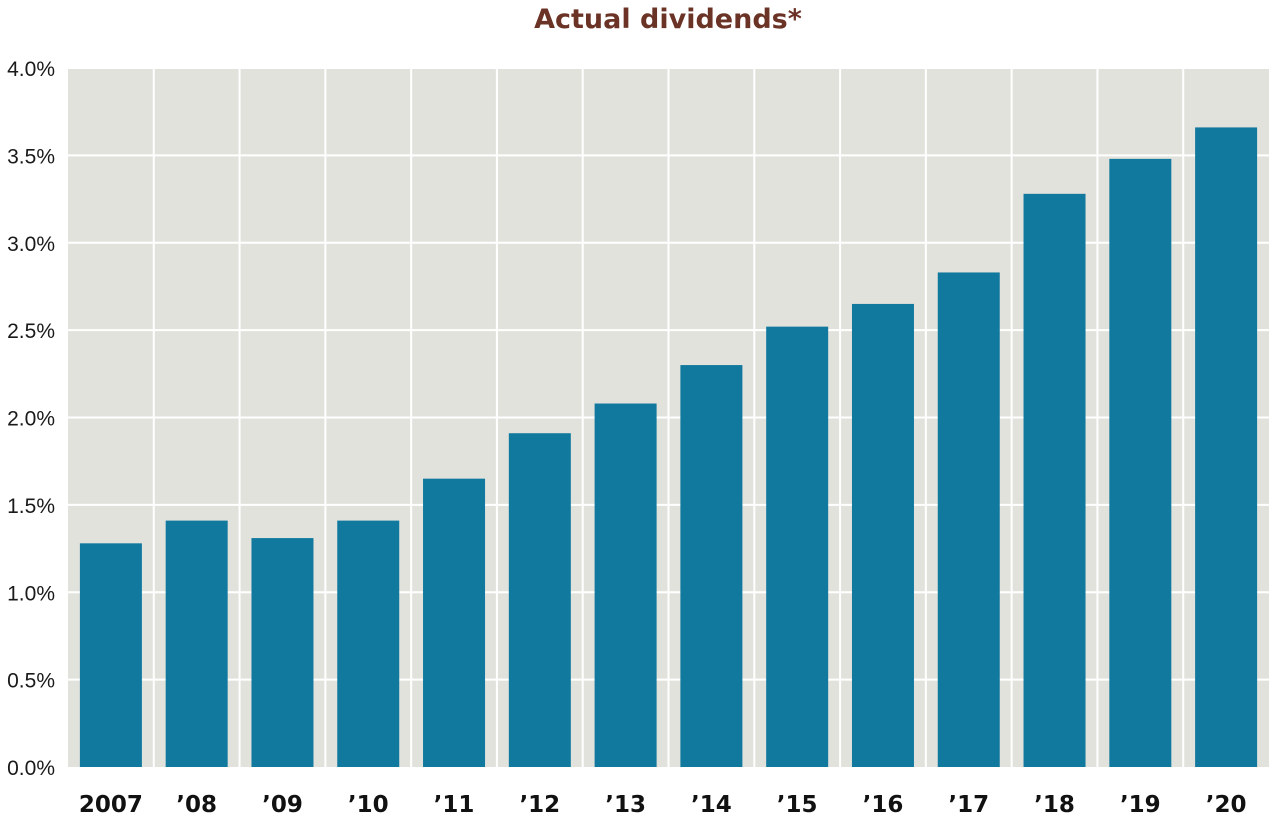 This screenshot has height=822, width=1270. Describe the element at coordinates (31, 156) in the screenshot. I see `y-tick-label: 3.5%` at that location.